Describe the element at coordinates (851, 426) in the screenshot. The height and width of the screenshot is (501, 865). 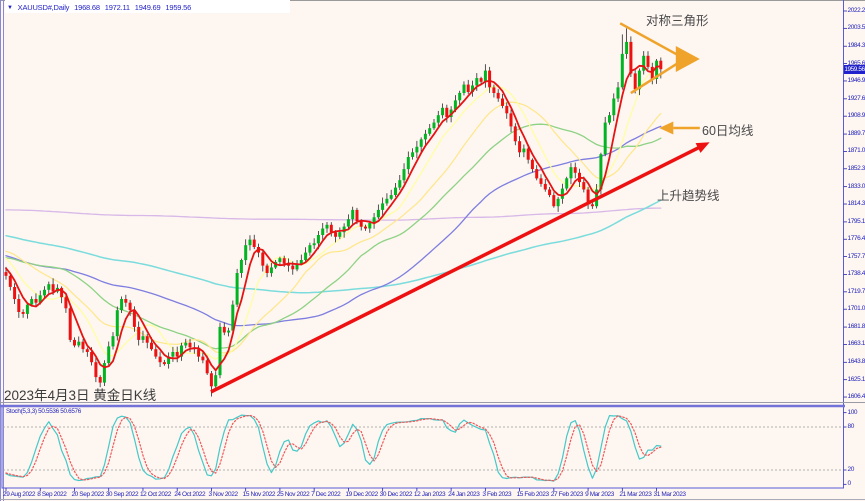
I see `stoch-tick-label: 80` at that location.